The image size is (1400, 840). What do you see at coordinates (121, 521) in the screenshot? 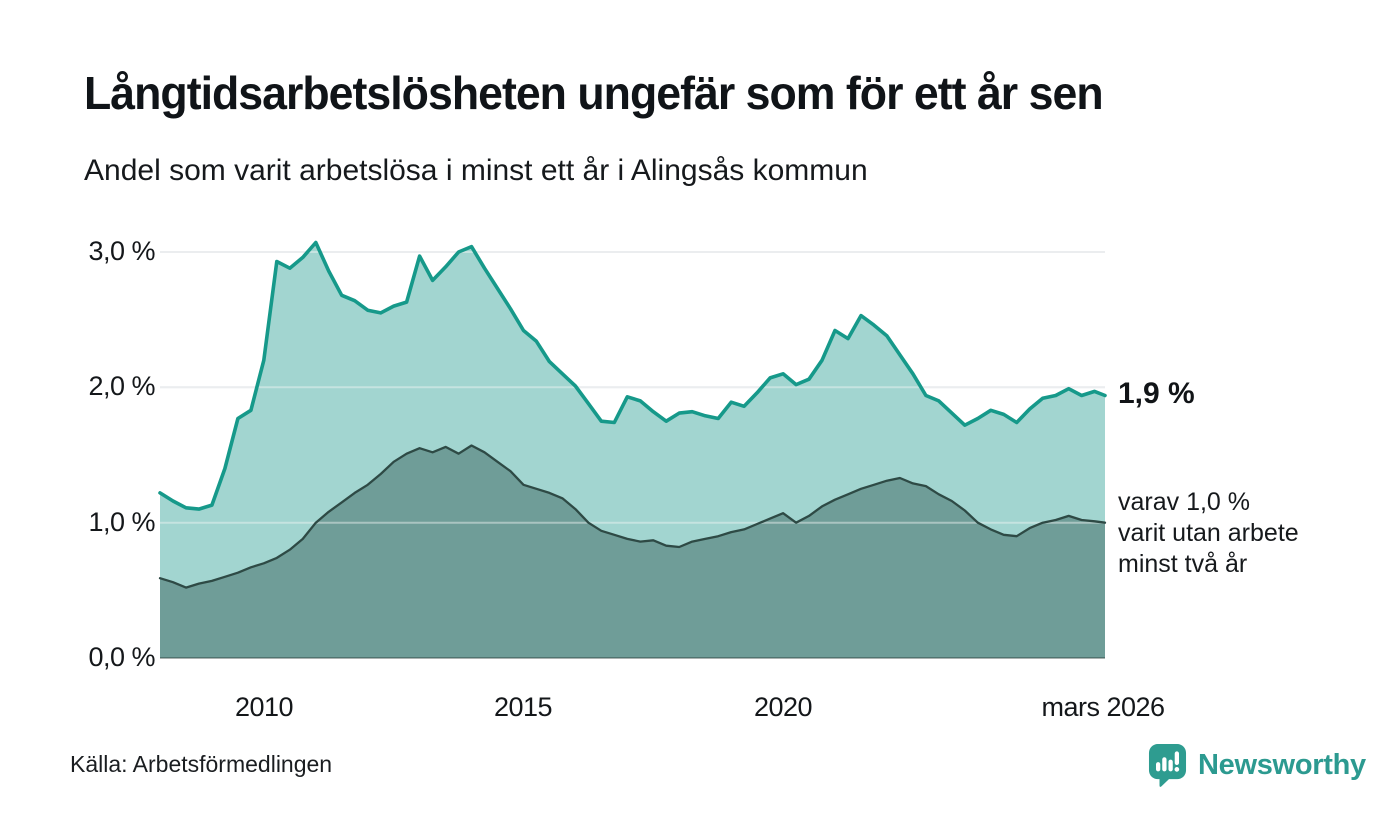
I see `y-tick-label: 1,0 %` at bounding box center [121, 521].